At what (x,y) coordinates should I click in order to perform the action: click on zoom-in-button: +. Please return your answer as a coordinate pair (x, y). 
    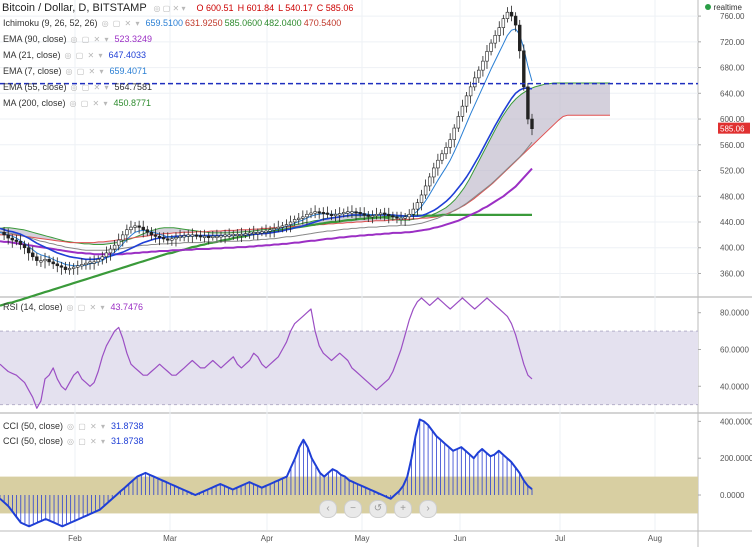
    Looking at the image, I should click on (403, 509).